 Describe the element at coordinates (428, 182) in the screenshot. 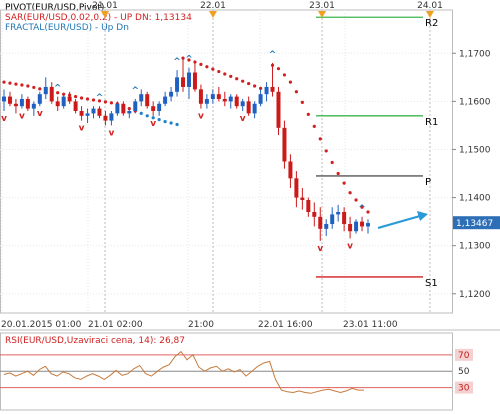

I see `pivot-label-p: P` at that location.